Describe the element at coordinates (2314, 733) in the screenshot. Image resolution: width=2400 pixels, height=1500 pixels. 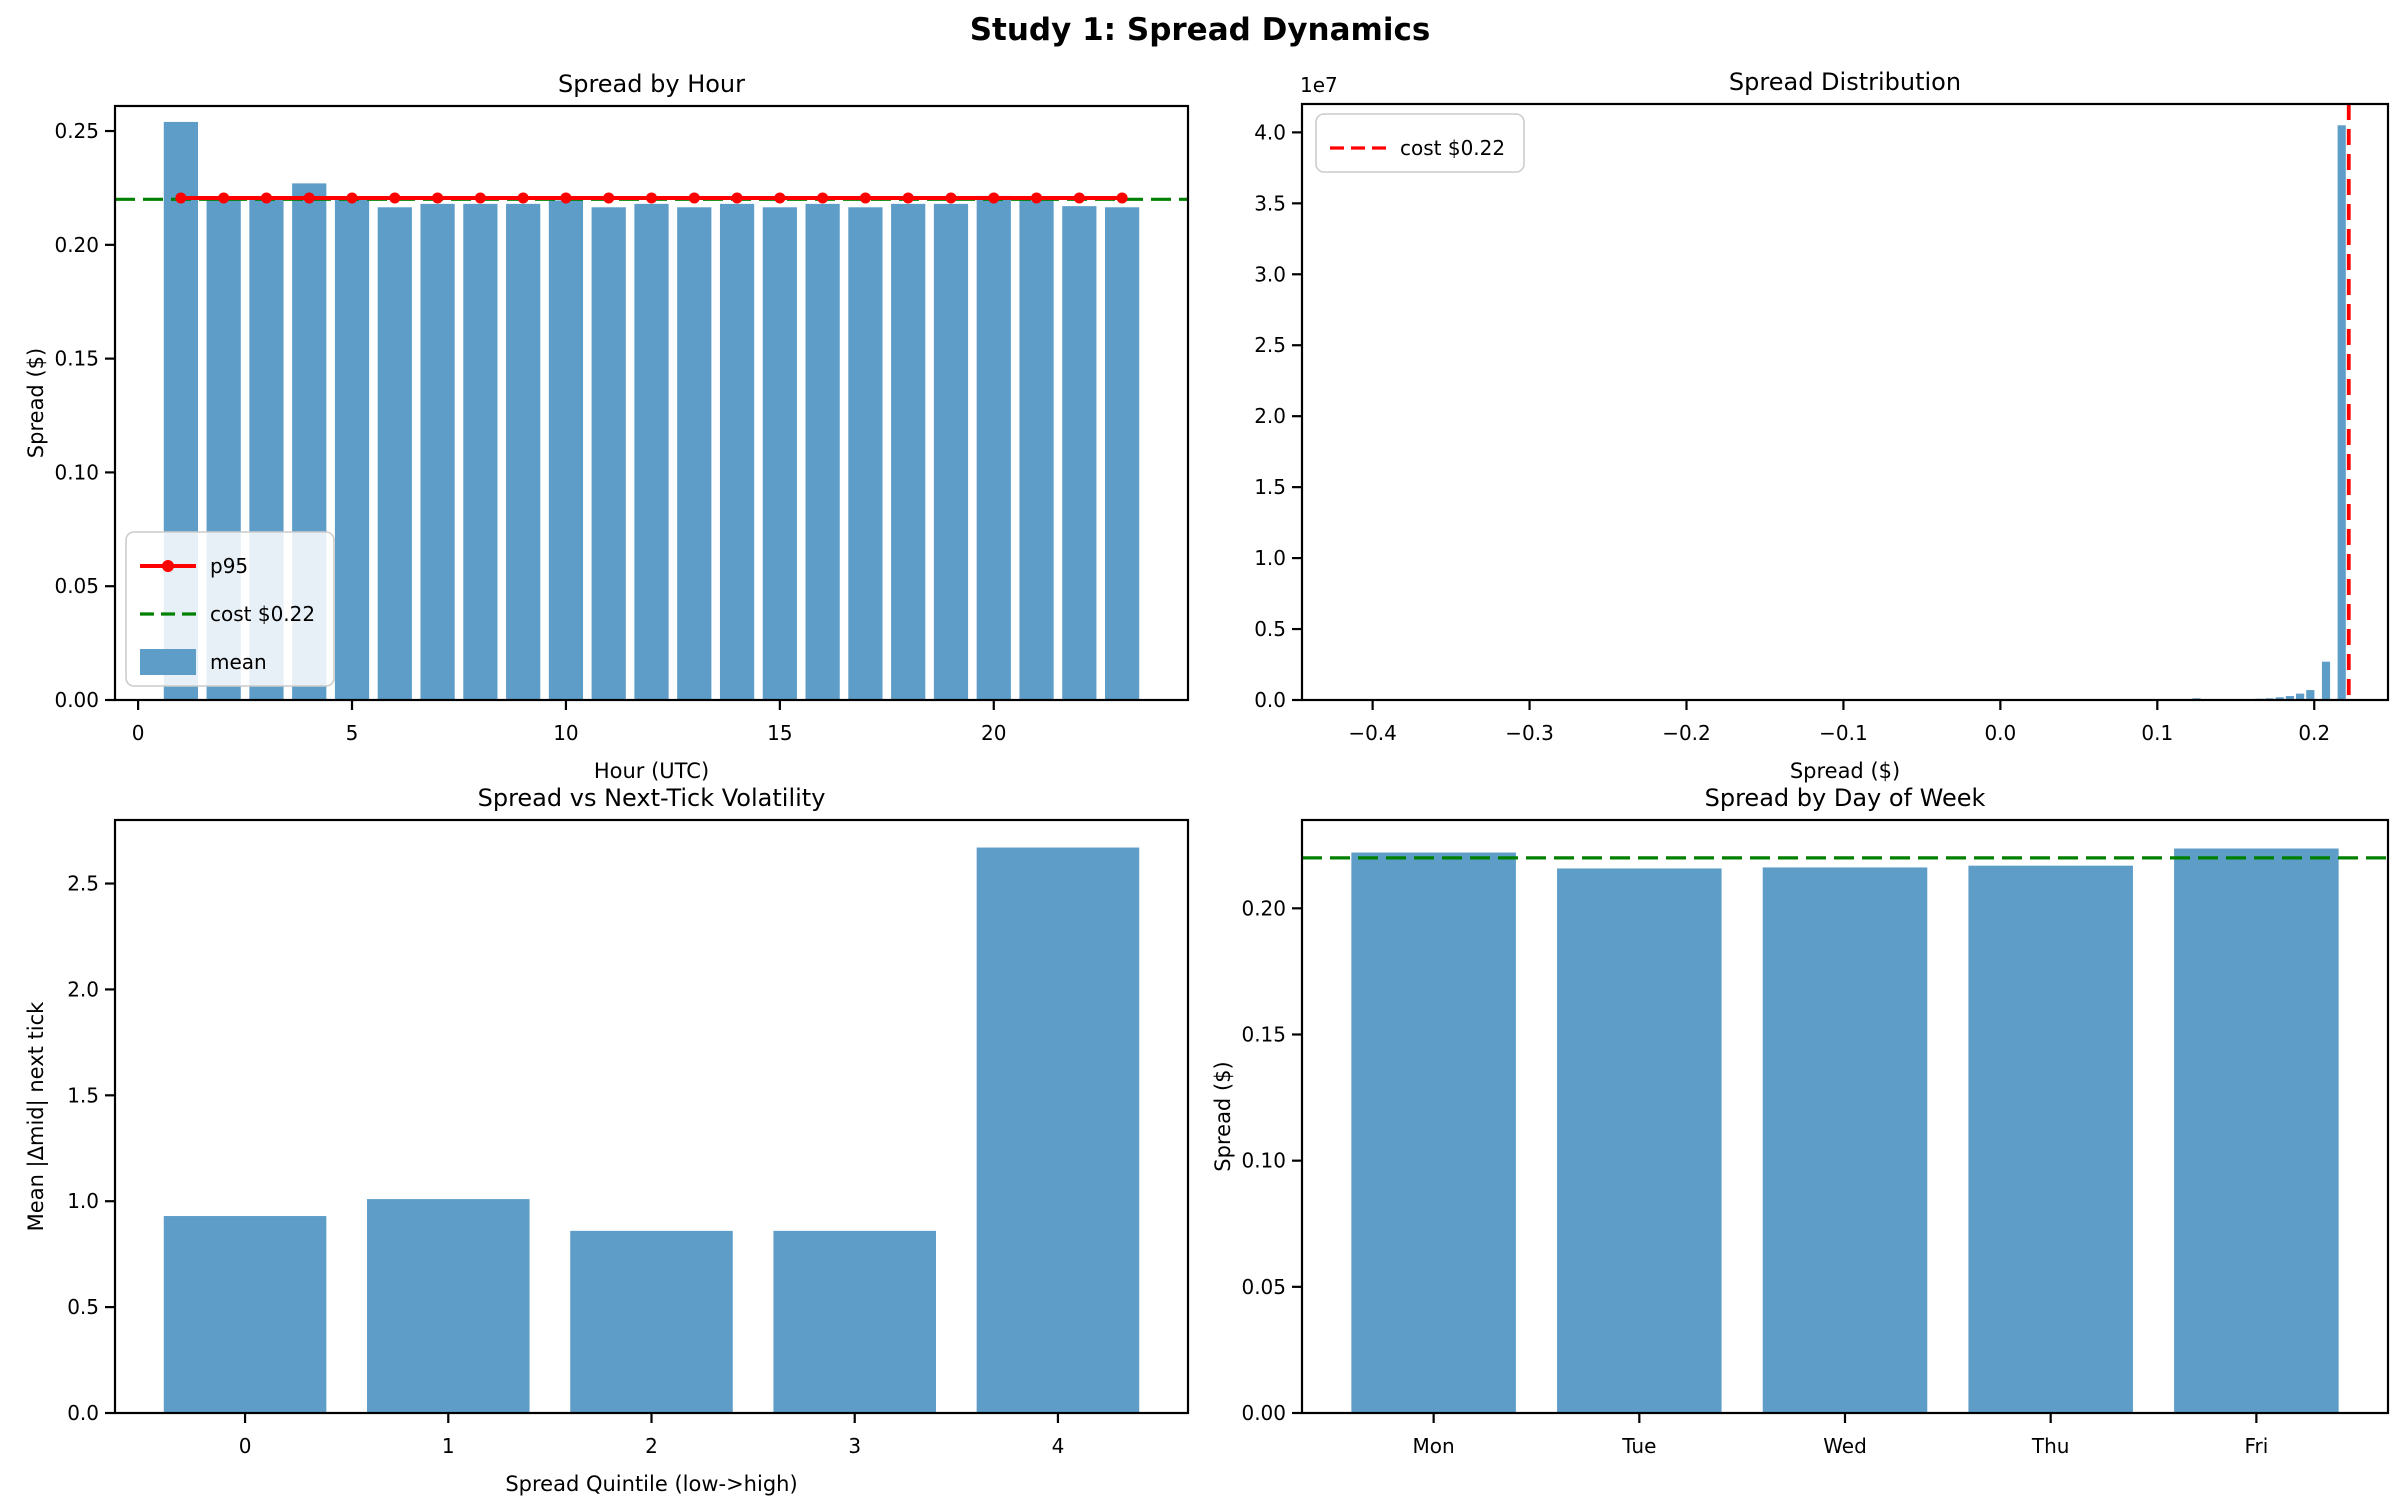
I see `chart-text: 0.2` at that location.